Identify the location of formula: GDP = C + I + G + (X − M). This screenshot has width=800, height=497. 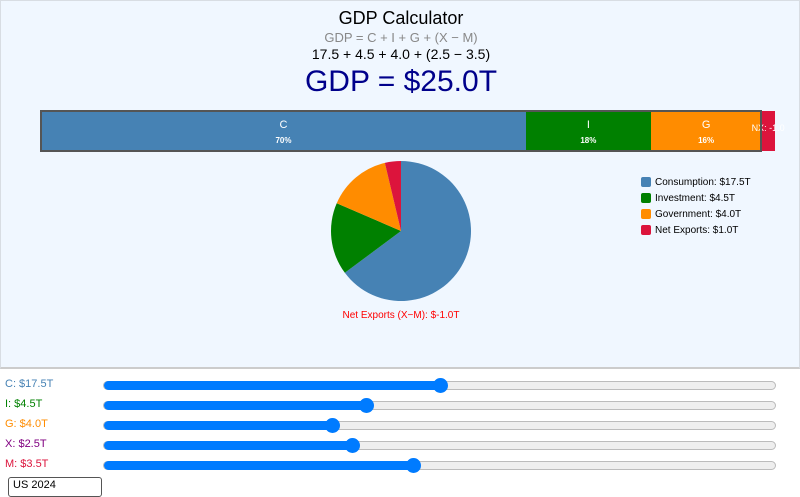
(401, 37).